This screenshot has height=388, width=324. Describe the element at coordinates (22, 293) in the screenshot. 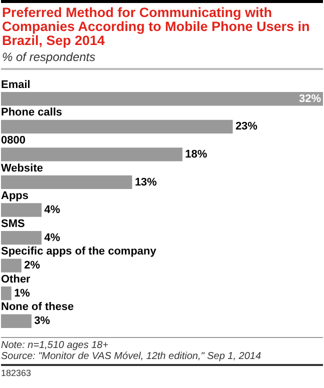

I see `data-label: 1%` at that location.